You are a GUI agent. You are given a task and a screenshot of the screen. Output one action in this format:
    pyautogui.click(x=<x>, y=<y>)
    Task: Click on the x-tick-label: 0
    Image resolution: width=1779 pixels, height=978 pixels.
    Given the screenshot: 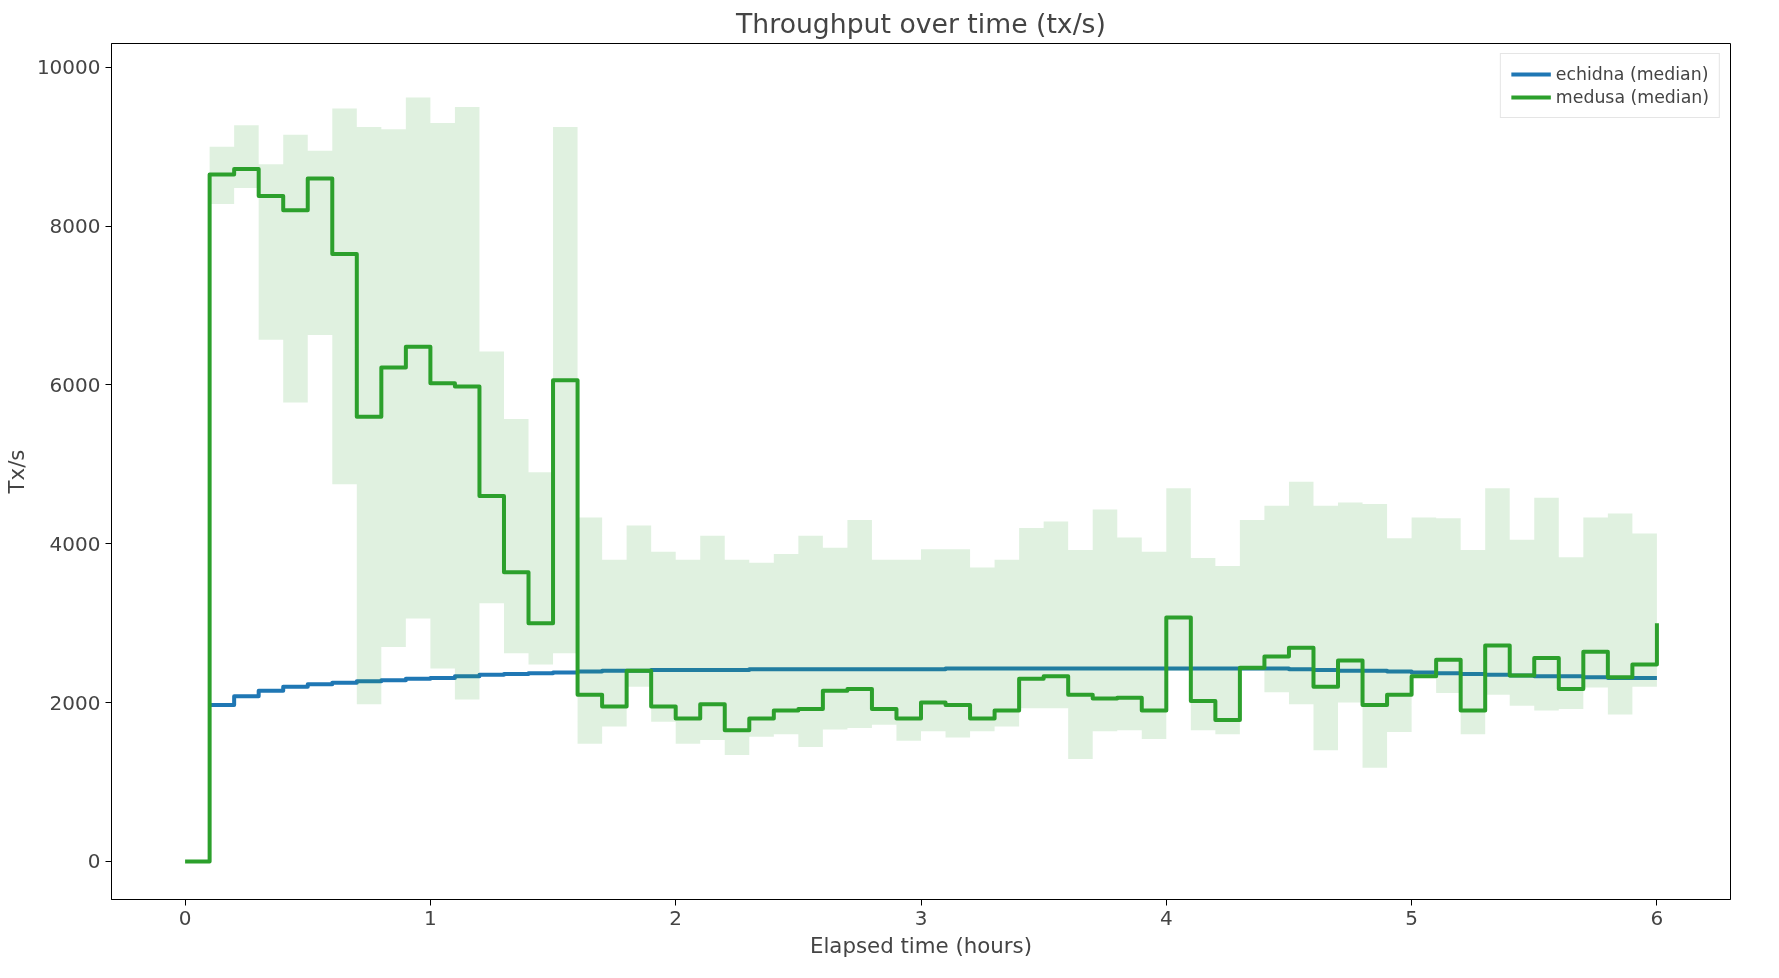 What is the action you would take?
    pyautogui.click(x=185, y=917)
    